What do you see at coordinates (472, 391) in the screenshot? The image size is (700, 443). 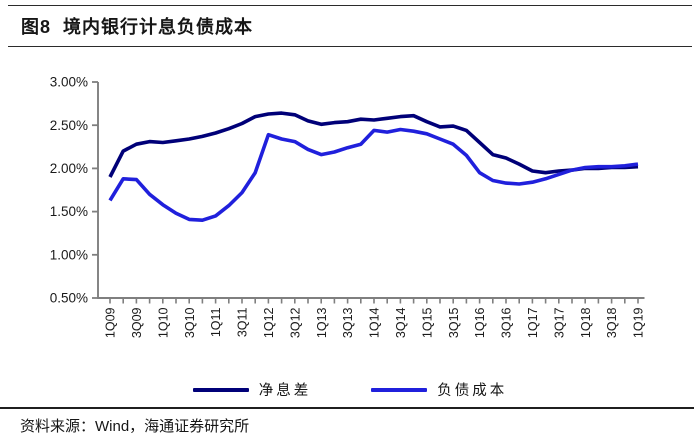 I see `cost-legend-label: 负债成本` at bounding box center [472, 391].